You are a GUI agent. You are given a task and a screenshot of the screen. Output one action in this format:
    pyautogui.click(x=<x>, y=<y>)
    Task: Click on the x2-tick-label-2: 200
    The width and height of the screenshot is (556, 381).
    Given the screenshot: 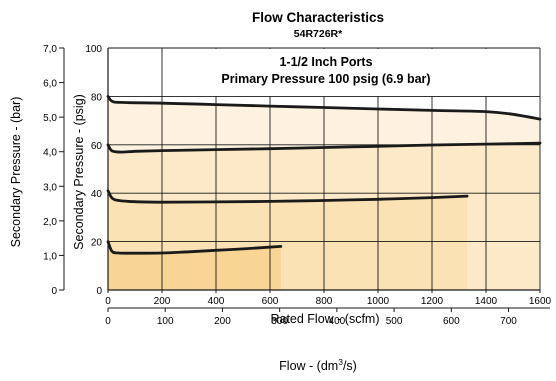 What is the action you would take?
    pyautogui.click(x=222, y=321)
    